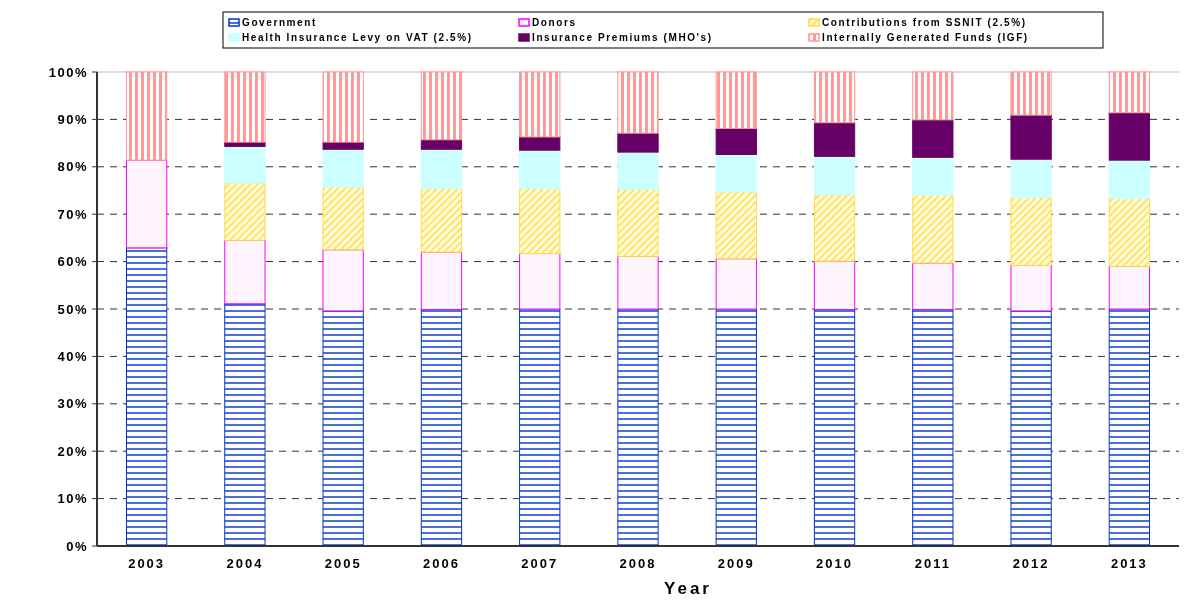 This screenshot has width=1197, height=604. What do you see at coordinates (77, 546) in the screenshot?
I see `y-tick-label: 0%` at bounding box center [77, 546].